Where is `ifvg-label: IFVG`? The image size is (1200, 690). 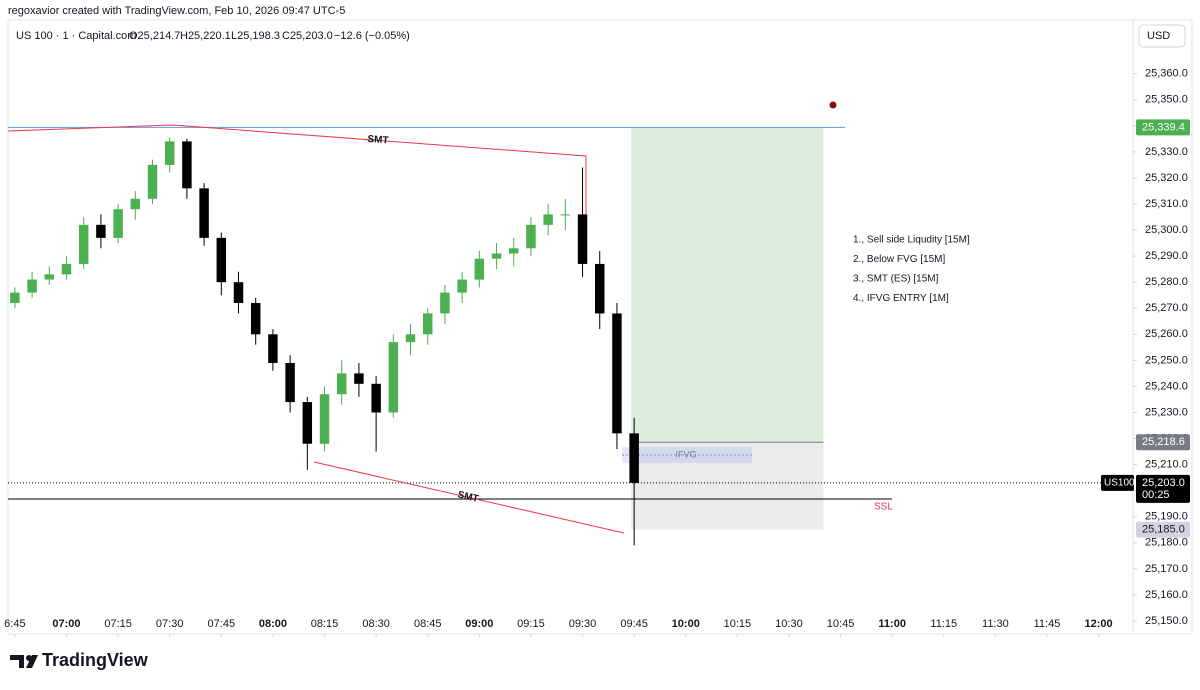 ifvg-label: IFVG is located at coordinates (685, 454).